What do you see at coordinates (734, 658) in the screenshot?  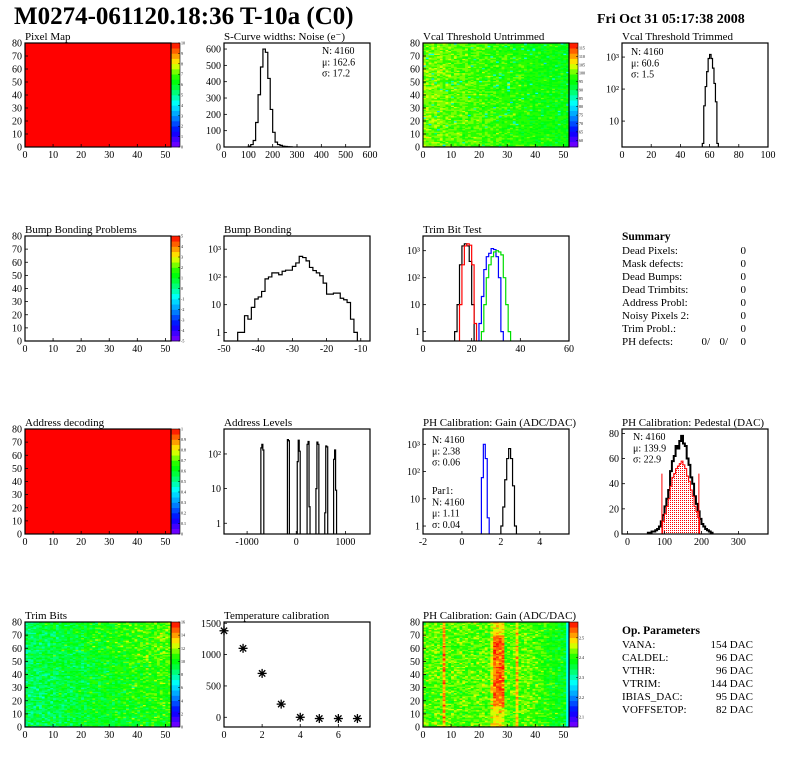 I see `op-parameter-value: 96 DAC` at bounding box center [734, 658].